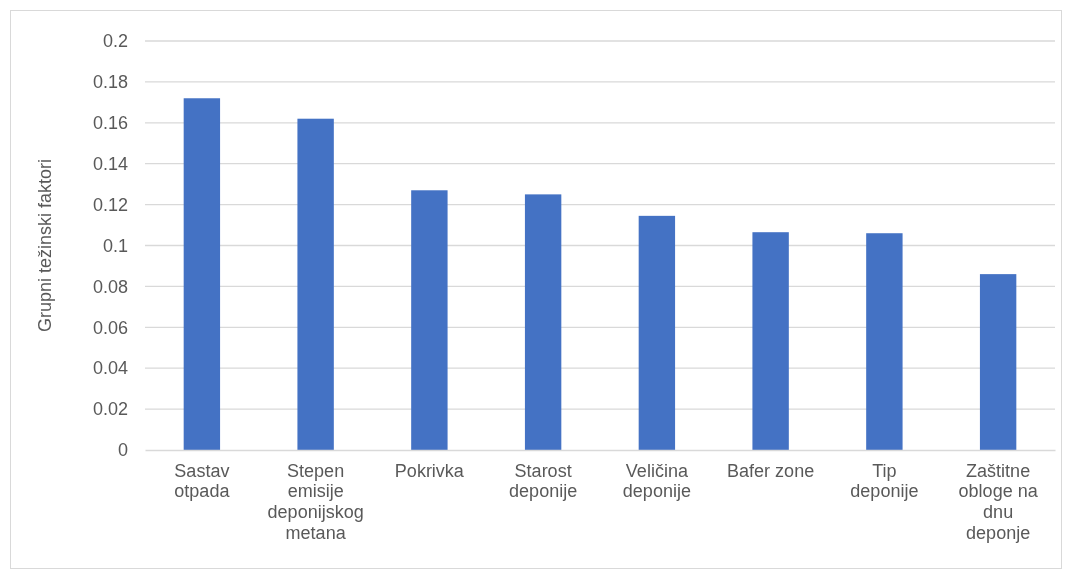 The width and height of the screenshot is (1072, 569). I want to click on y-tick-label: 0.12, so click(110, 204).